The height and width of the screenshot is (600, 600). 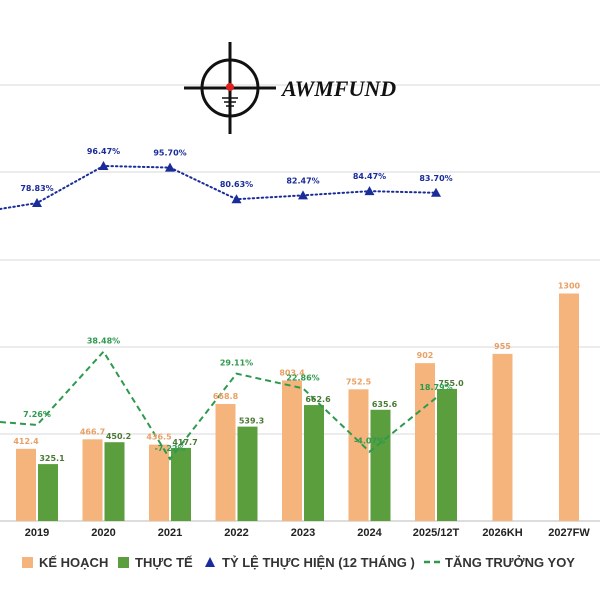 What do you see at coordinates (302, 377) in the screenshot?
I see `label-tang-truong-2023: 22.86%` at bounding box center [302, 377].